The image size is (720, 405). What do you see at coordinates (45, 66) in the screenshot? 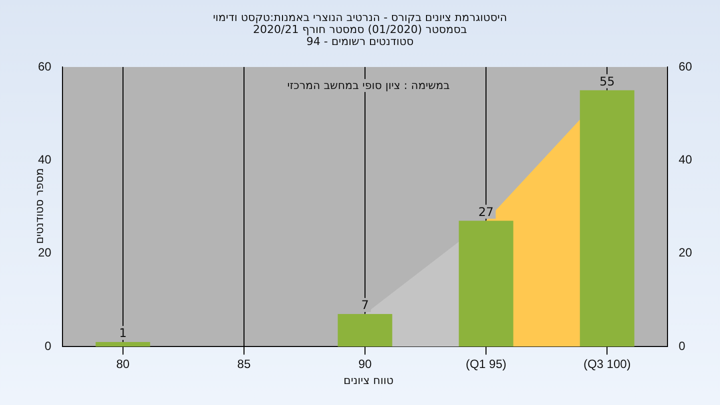
I see `y-tick-label: 60` at bounding box center [45, 66].